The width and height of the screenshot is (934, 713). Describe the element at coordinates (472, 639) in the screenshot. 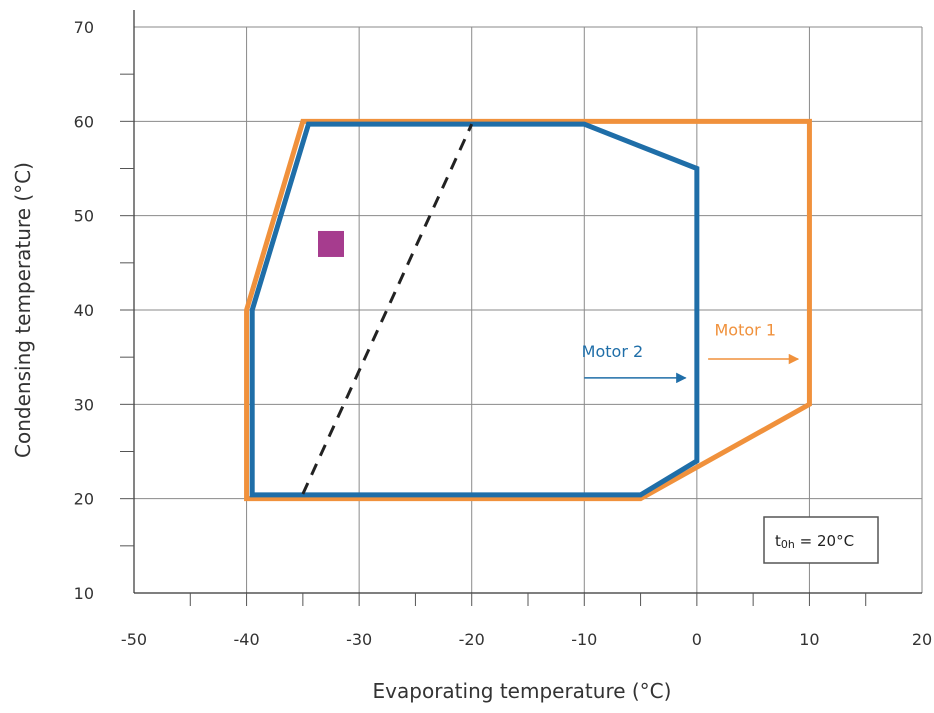

I see `x-tick-label: -20` at that location.